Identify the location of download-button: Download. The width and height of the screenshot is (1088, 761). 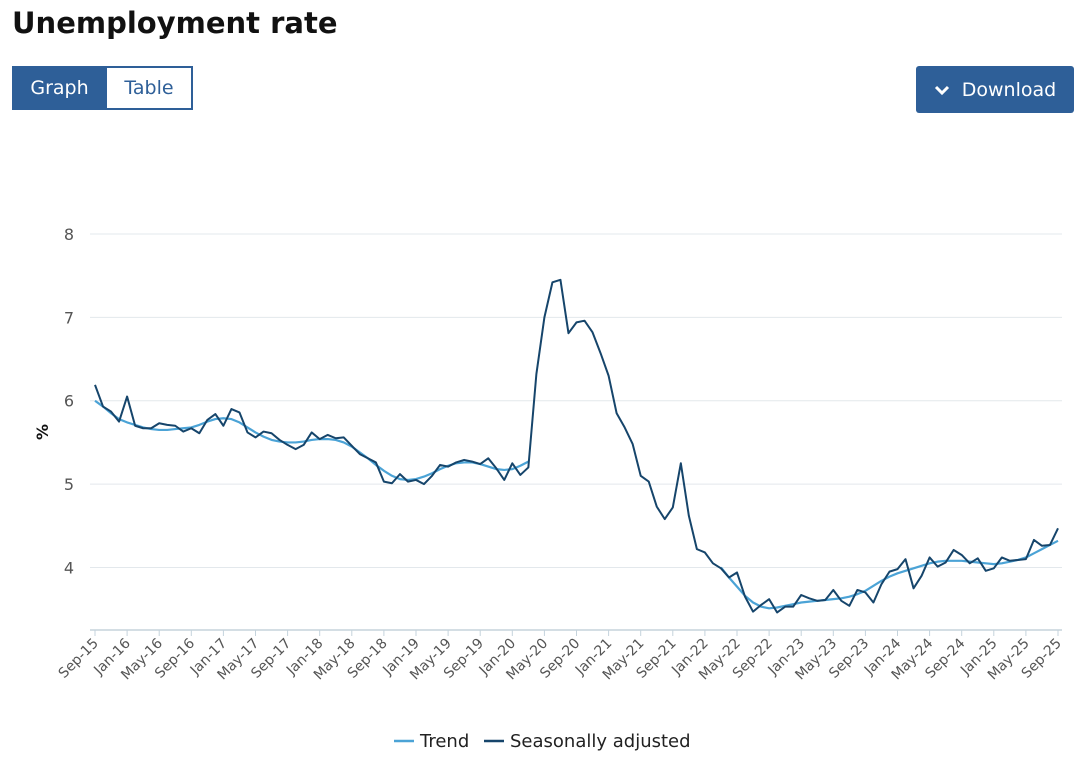
(995, 89).